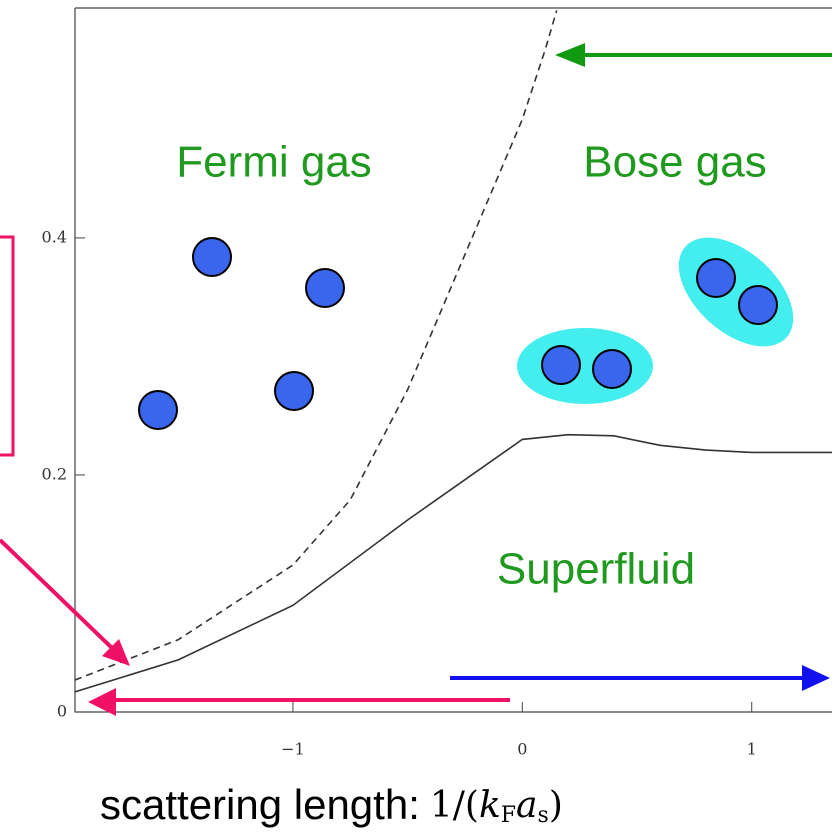  I want to click on annotation: Fermi gas, so click(274, 162).